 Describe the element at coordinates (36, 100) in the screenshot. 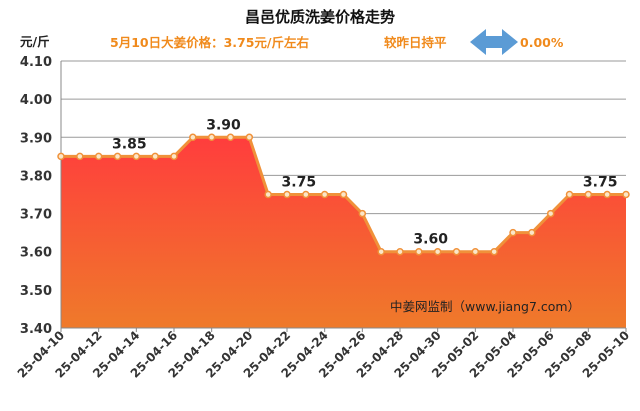

I see `y-tick-label: 4.00` at that location.